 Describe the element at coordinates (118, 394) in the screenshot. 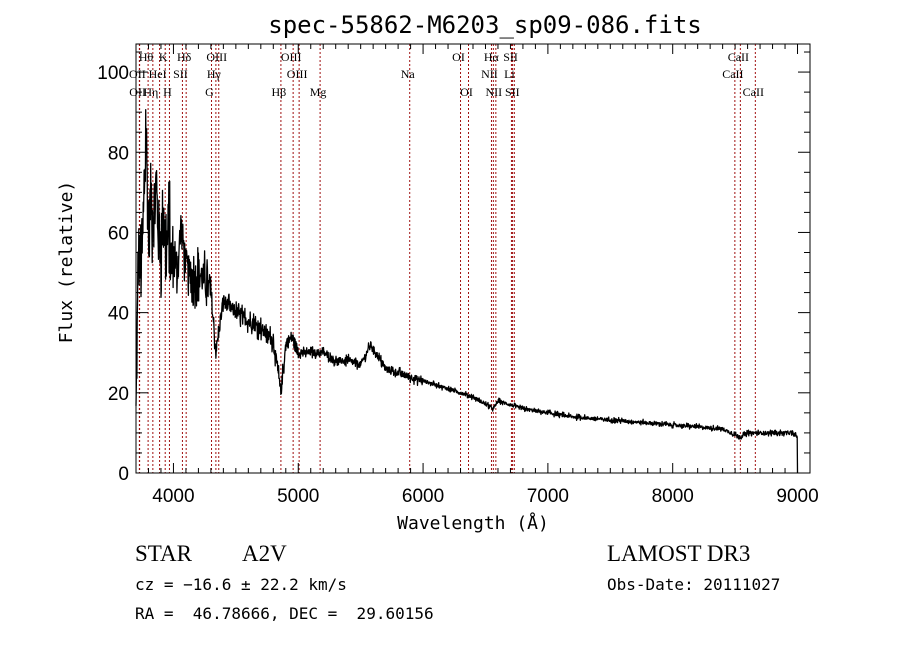

I see `y-tick-label: 20` at that location.